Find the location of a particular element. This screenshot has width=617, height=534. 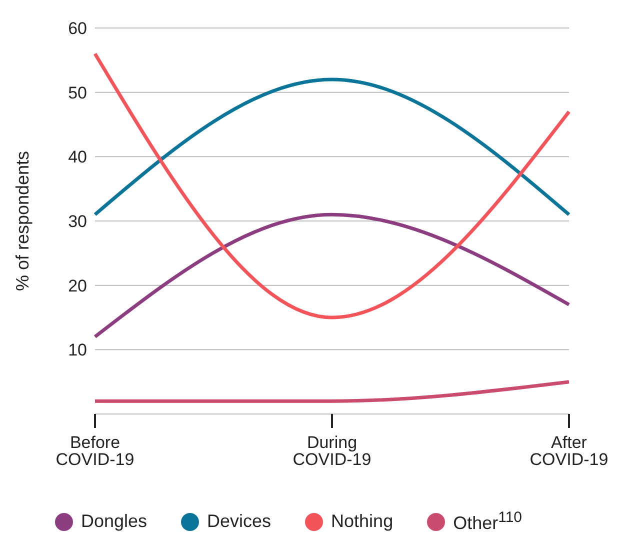

x-tick-label: During COVID-19 is located at coordinates (332, 451).